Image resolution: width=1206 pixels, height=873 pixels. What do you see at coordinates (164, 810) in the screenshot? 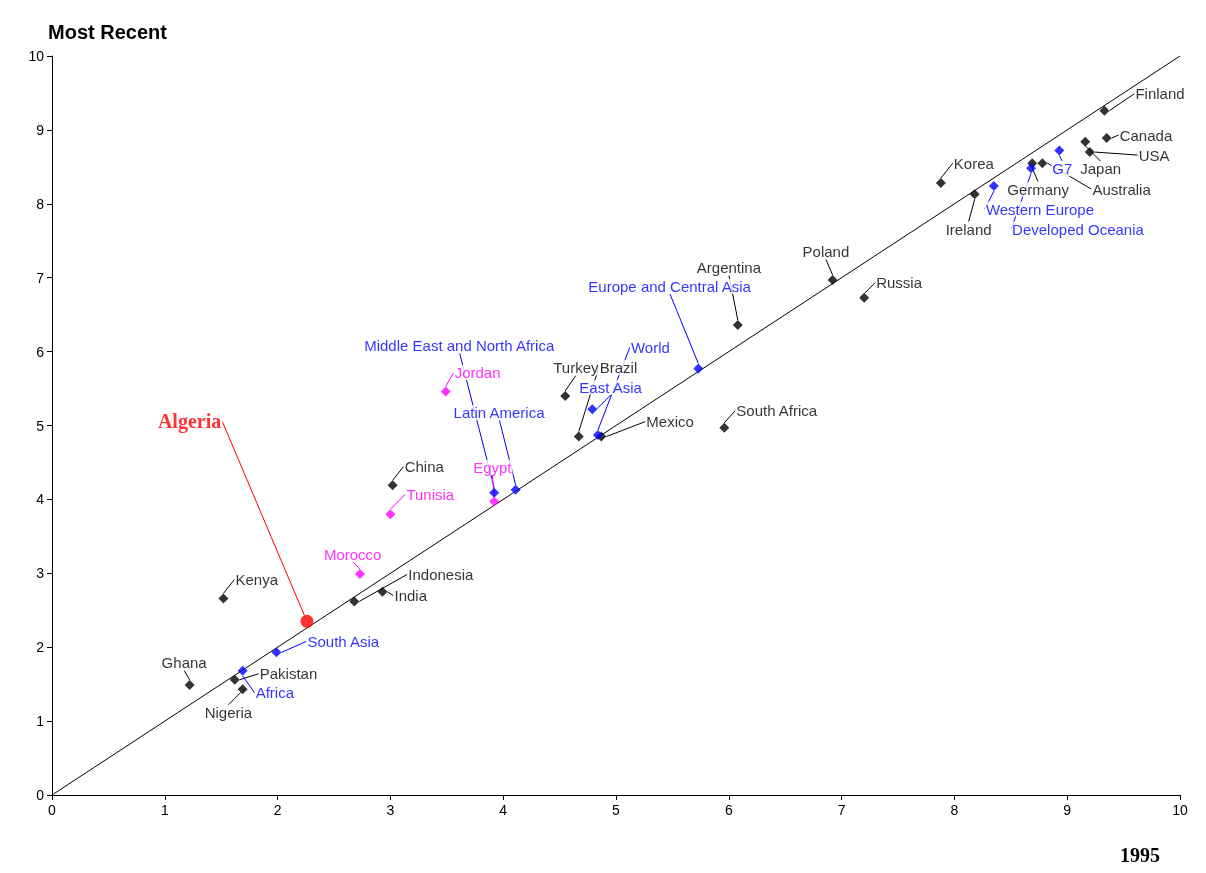
I see `x-tick-label: 1` at bounding box center [164, 810].